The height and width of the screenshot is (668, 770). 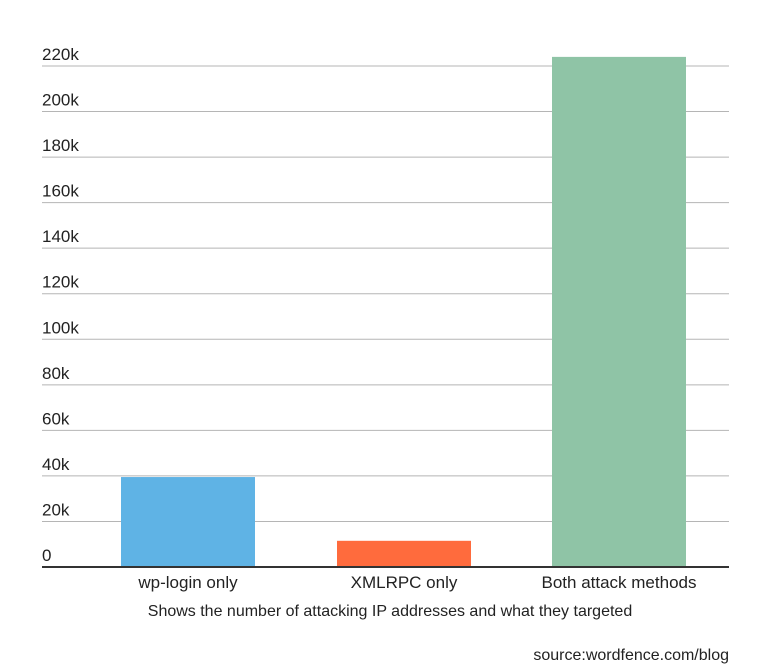 What do you see at coordinates (60, 145) in the screenshot?
I see `y-tick-label: 180k` at bounding box center [60, 145].